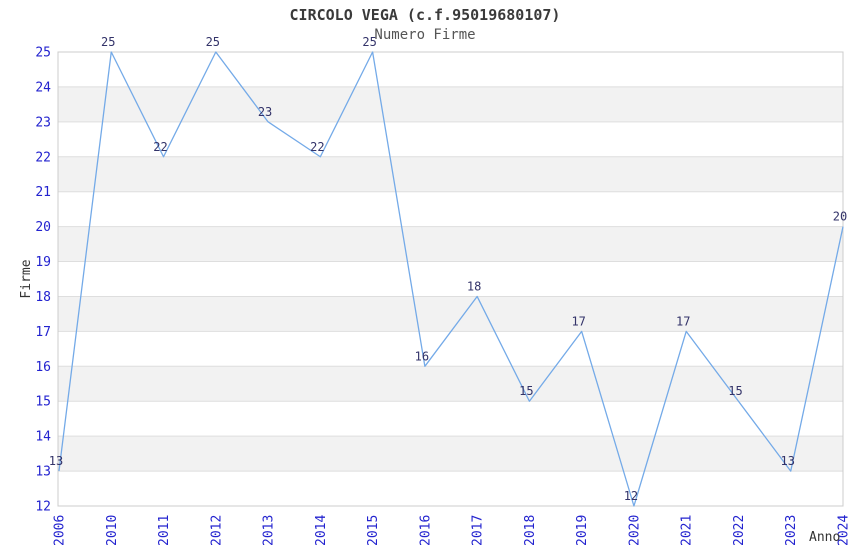 The height and width of the screenshot is (550, 850). What do you see at coordinates (43, 332) in the screenshot?
I see `y-tick-label: 17` at bounding box center [43, 332].